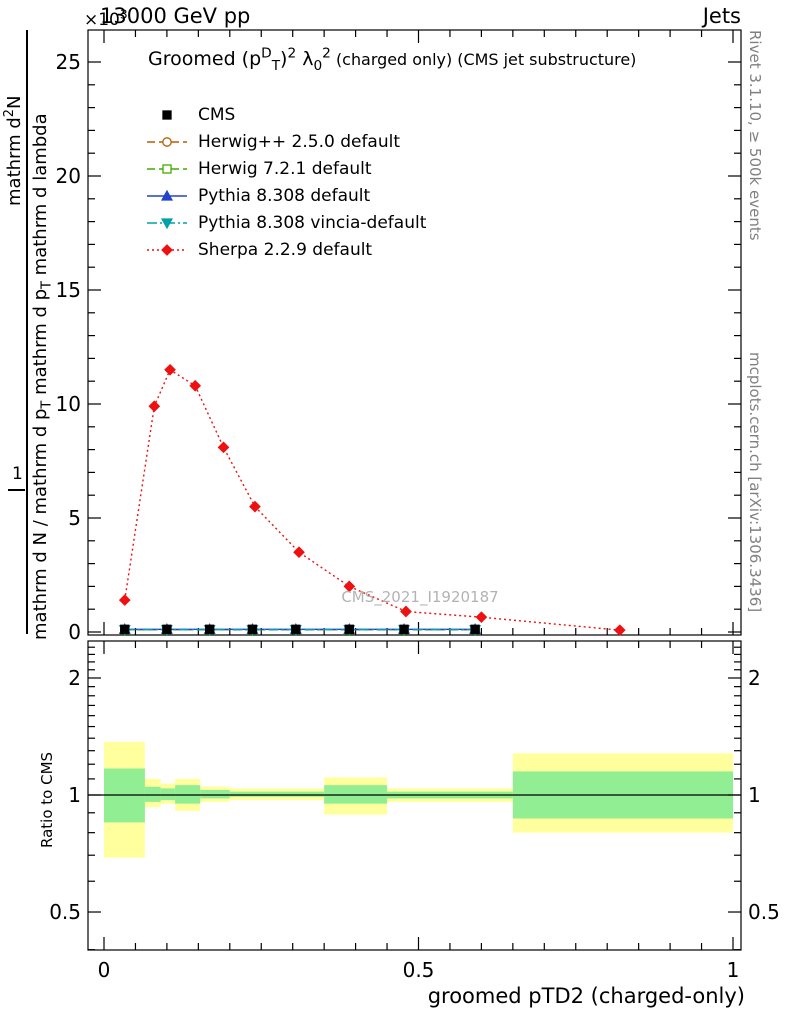 The width and height of the screenshot is (786, 1024). What do you see at coordinates (299, 141) in the screenshot?
I see `legend-label: Herwig++ 2.5.0 default` at bounding box center [299, 141].